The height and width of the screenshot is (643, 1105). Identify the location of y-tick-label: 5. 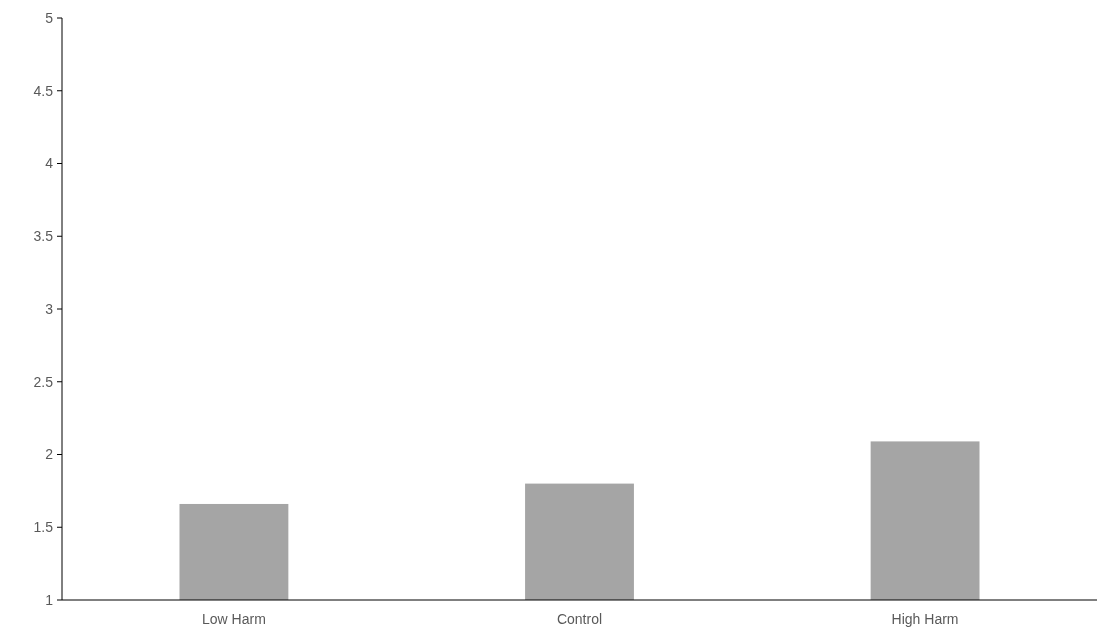
(49, 17).